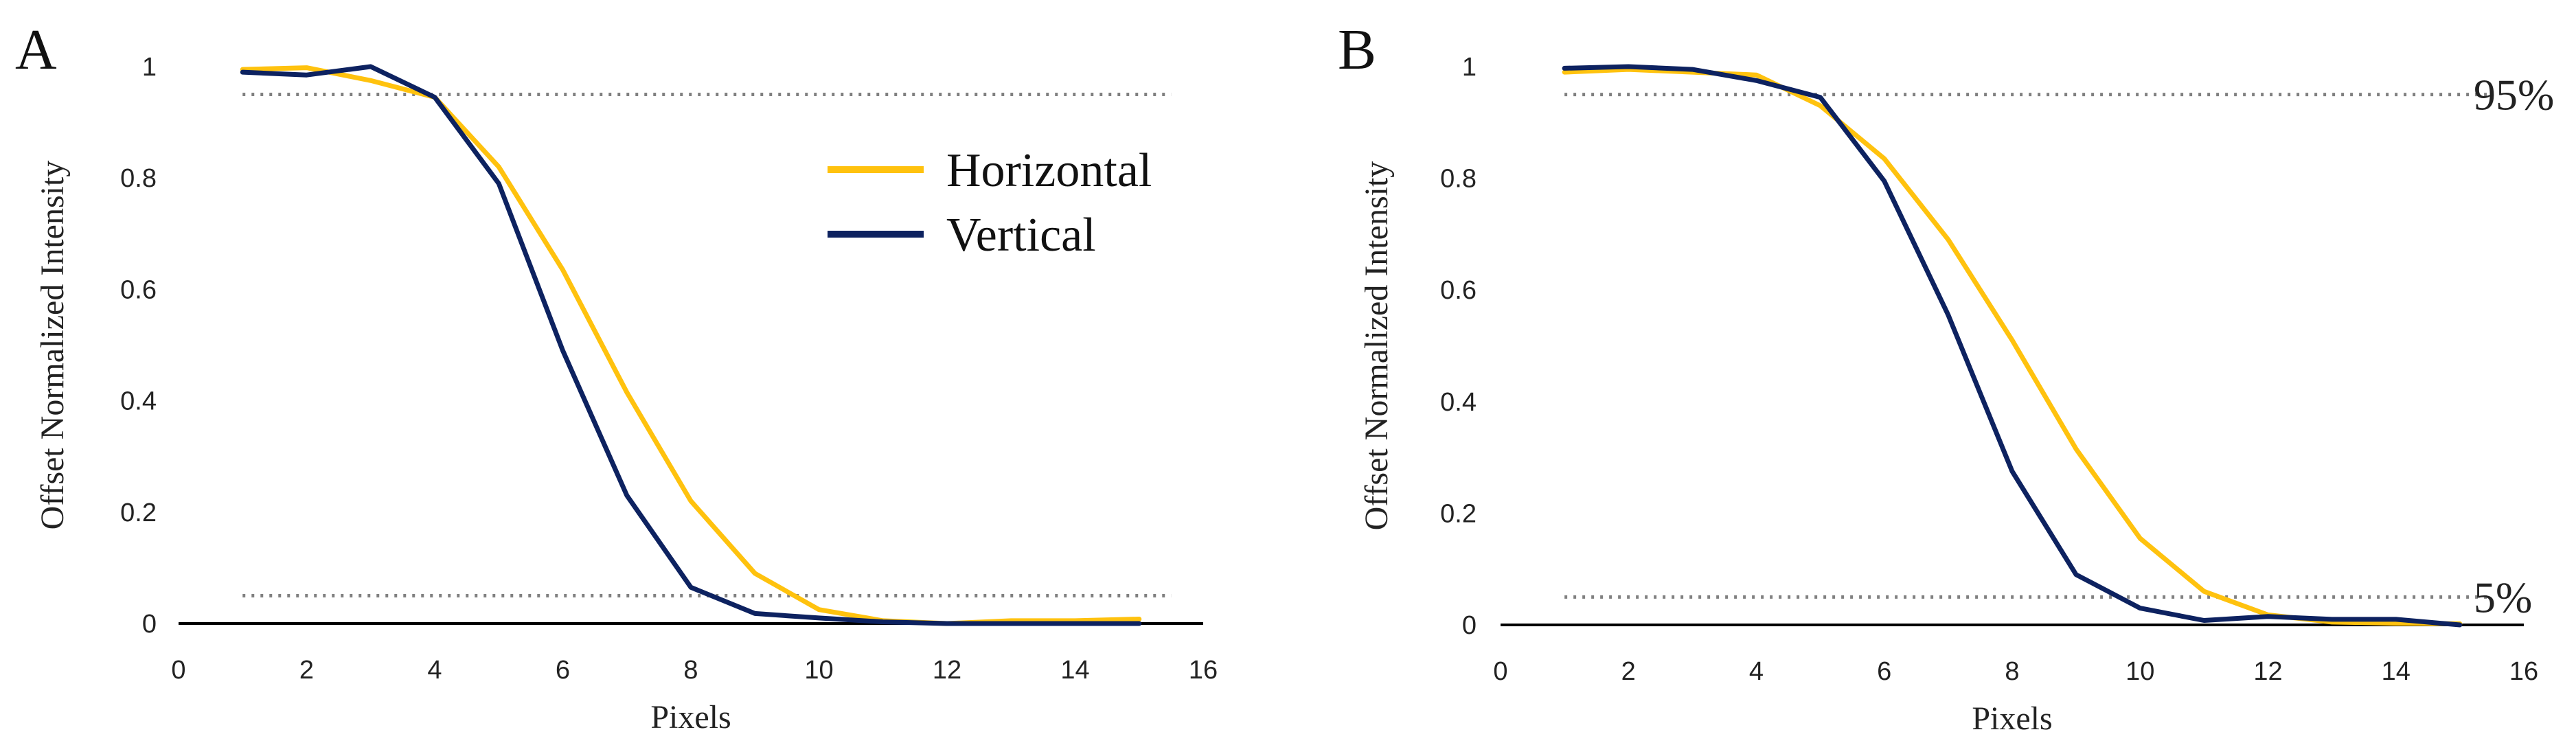  Describe the element at coordinates (2503, 597) in the screenshot. I see `reference-line-label: 5%` at that location.